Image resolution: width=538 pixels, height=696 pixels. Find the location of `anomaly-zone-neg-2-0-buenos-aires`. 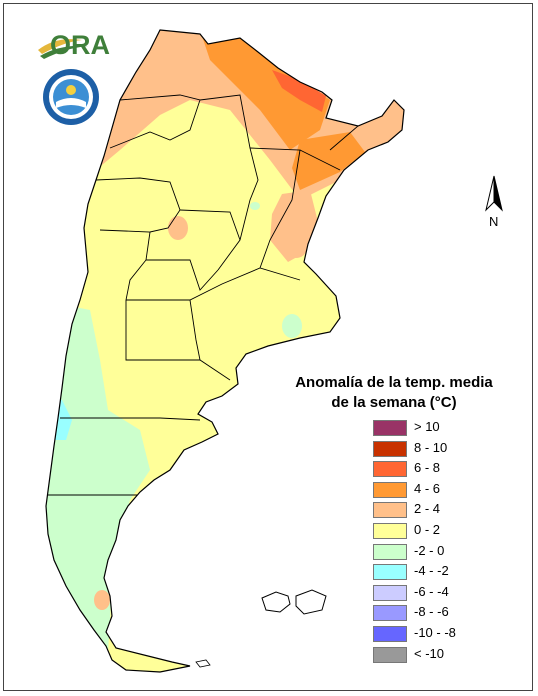

anomaly-zone-neg-2-0-buenos-aires is located at coordinates (292, 326).